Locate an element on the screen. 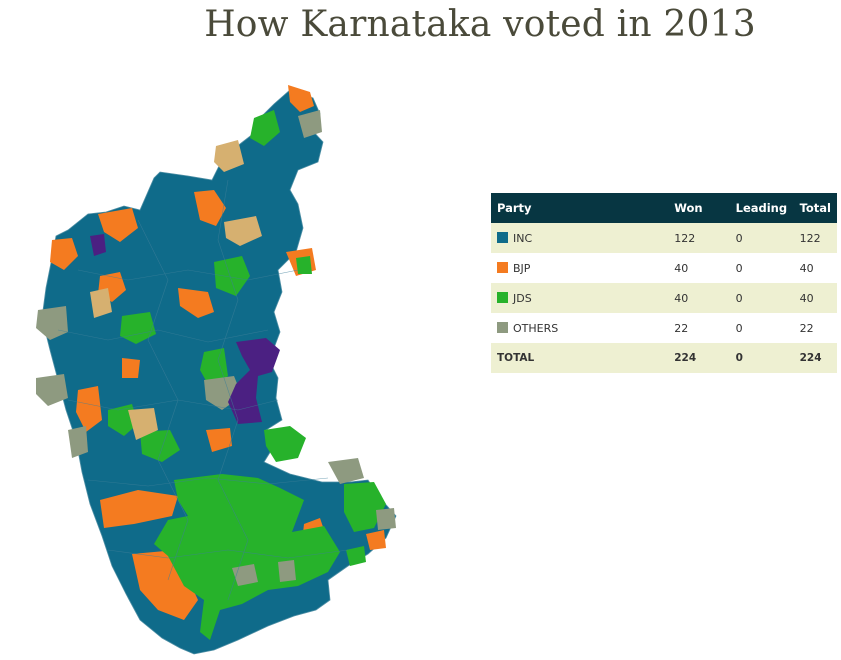 The width and height of the screenshot is (841, 660). total-cell: 122 is located at coordinates (815, 238).